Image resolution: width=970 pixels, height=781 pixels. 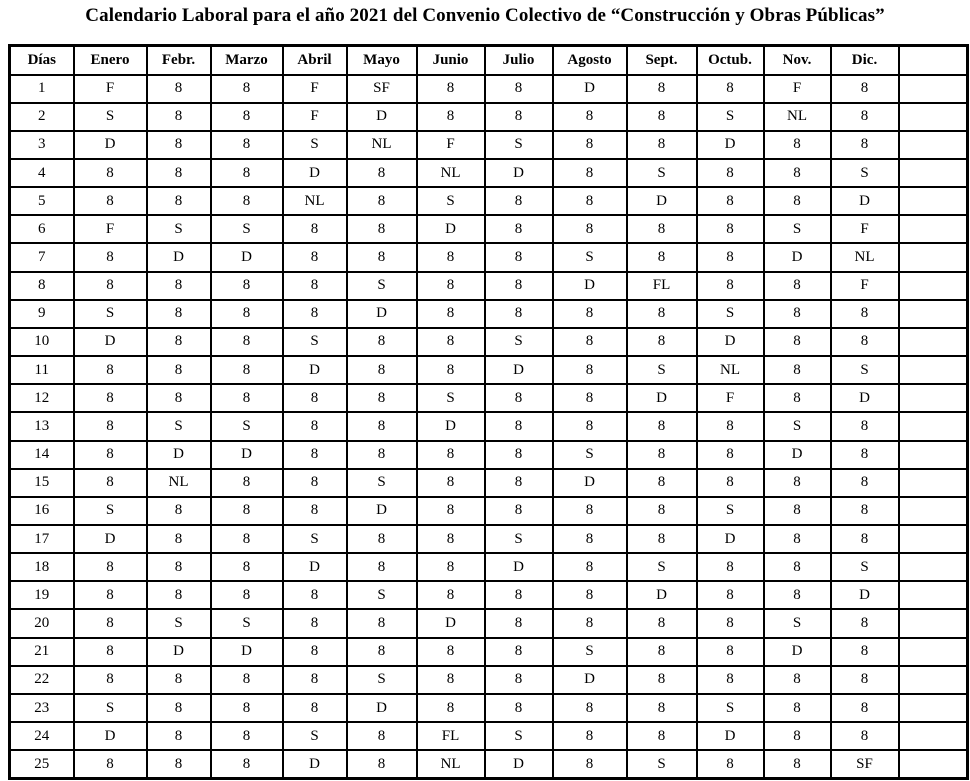 I want to click on column-header: Julio, so click(x=518, y=60).